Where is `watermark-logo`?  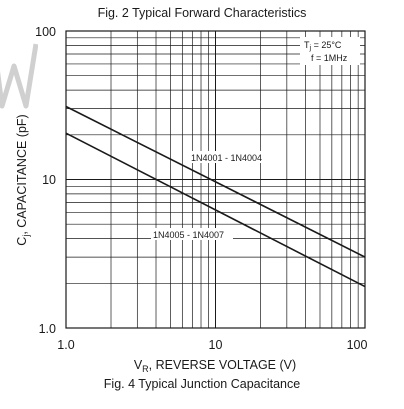 watermark-logo is located at coordinates (19, 76).